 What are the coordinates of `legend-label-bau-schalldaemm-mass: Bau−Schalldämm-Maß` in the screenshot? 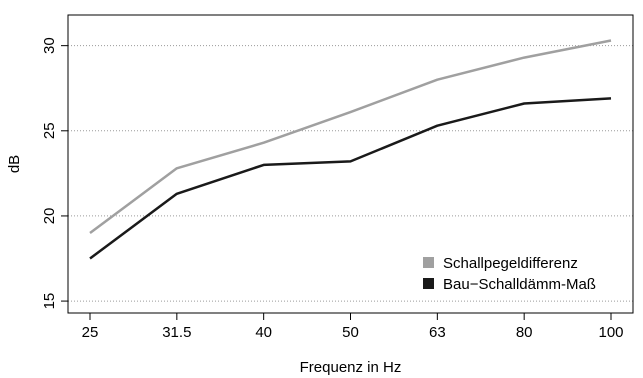 It's located at (519, 284).